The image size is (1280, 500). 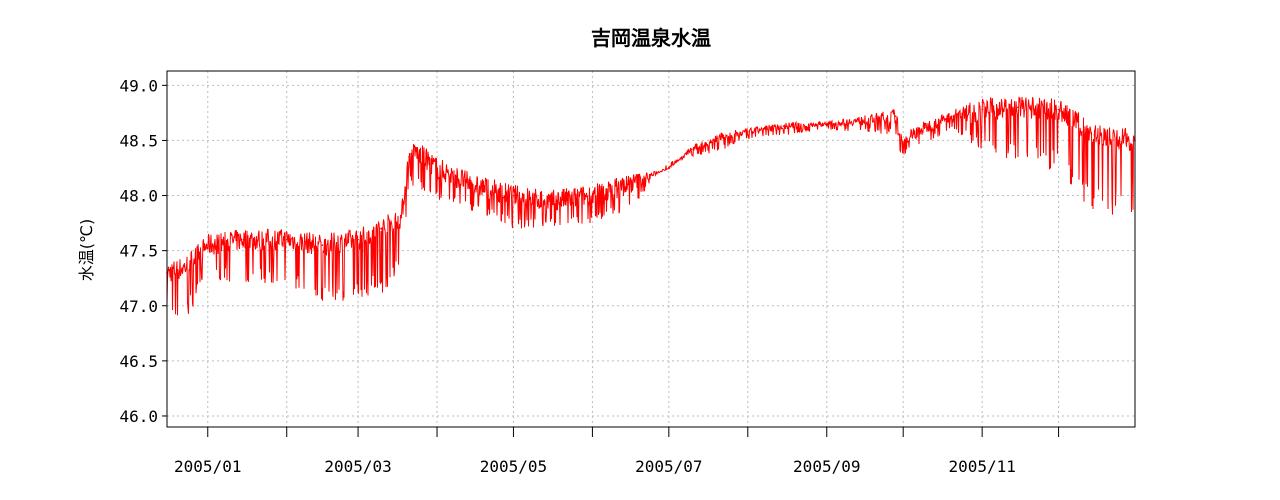 I want to click on x-tick-label: 2005/11, so click(x=981, y=466).